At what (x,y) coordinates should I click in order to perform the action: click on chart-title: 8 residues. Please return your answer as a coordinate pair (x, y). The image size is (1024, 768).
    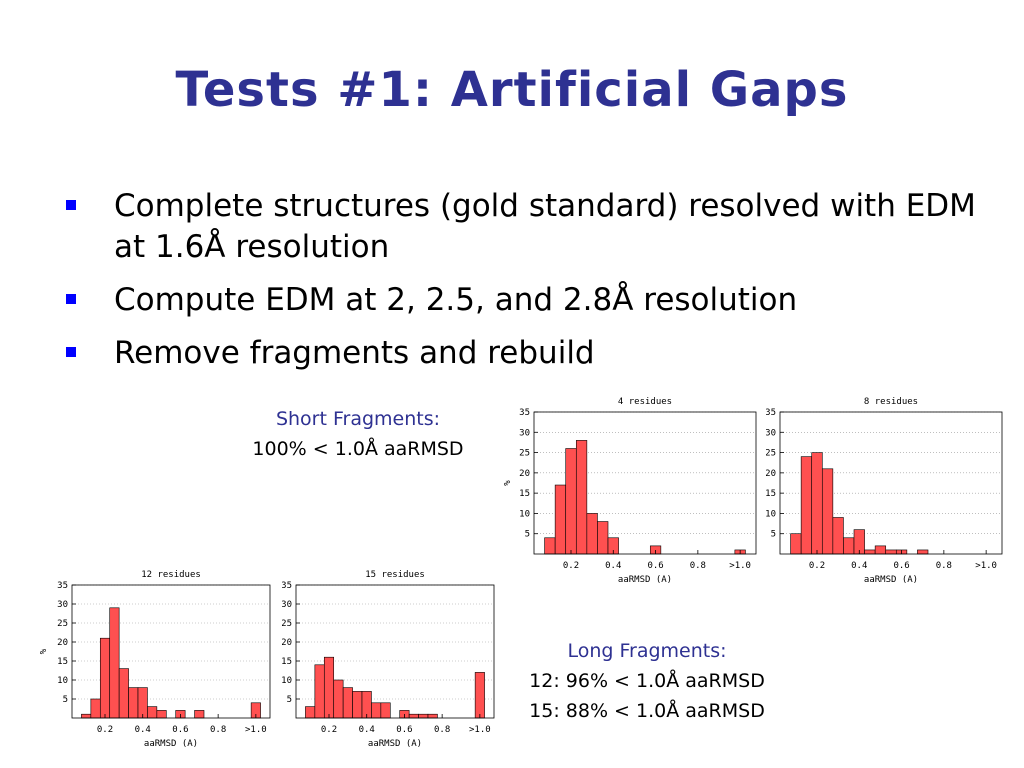
    Looking at the image, I should click on (891, 402).